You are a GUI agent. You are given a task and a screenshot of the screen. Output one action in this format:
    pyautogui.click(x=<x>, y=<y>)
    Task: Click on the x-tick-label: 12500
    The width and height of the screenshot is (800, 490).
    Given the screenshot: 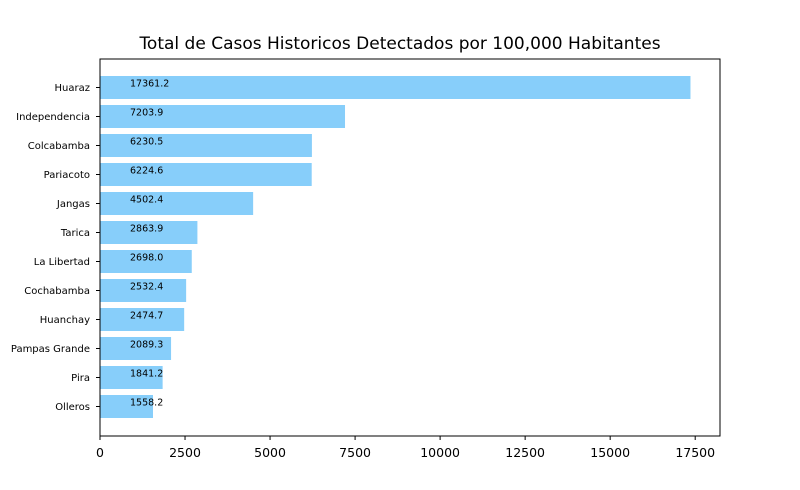 What is the action you would take?
    pyautogui.click(x=525, y=452)
    